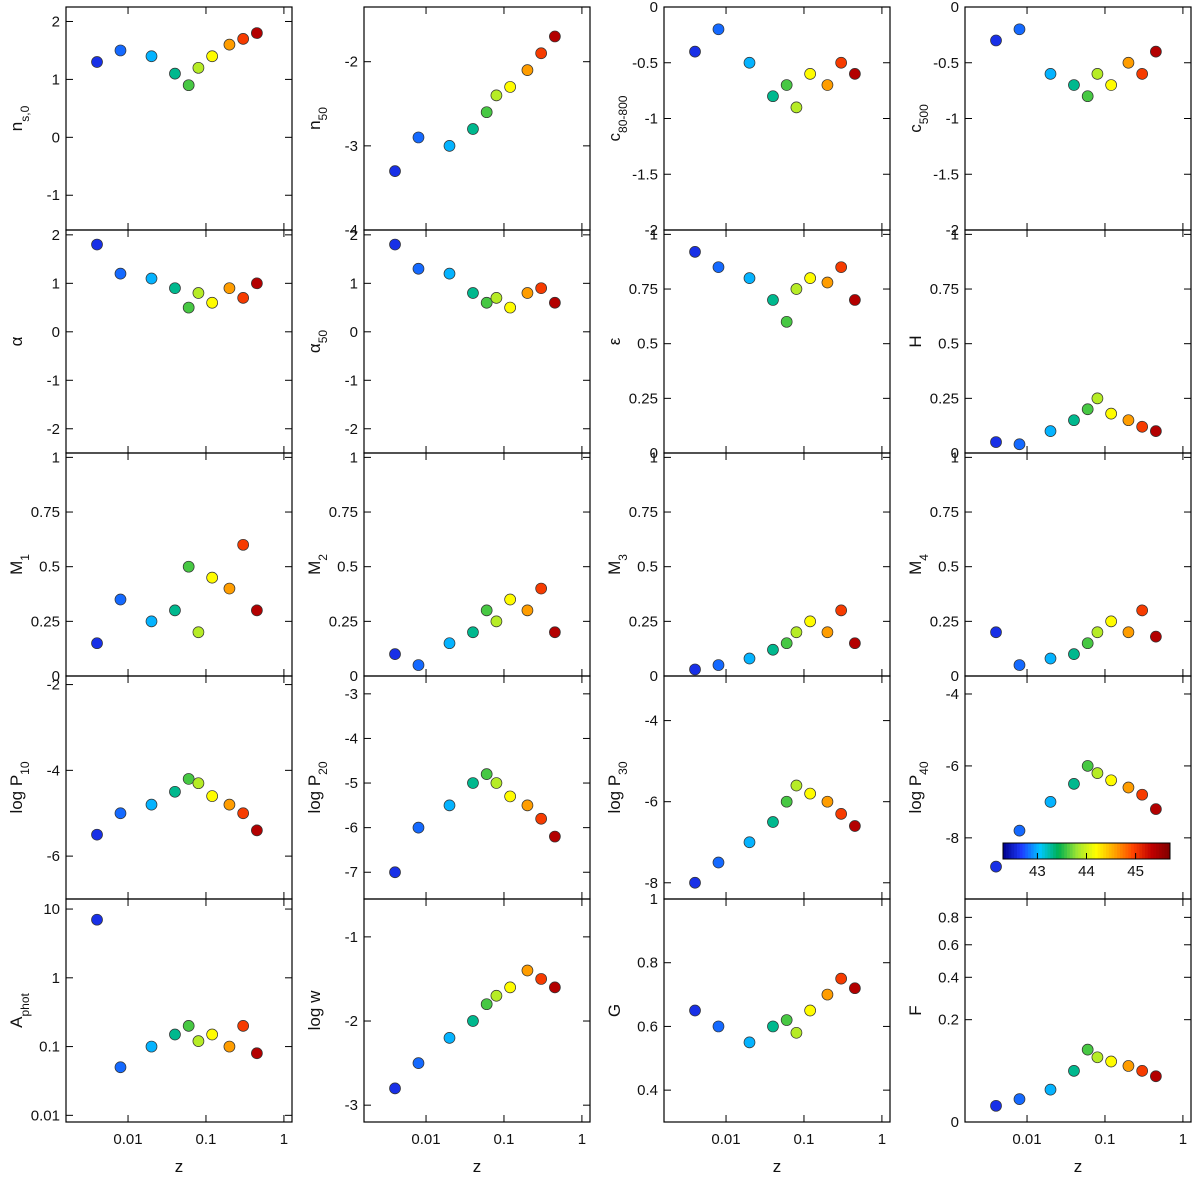 This screenshot has width=1200, height=1192. I want to click on x-axis-label: z, so click(179, 1166).